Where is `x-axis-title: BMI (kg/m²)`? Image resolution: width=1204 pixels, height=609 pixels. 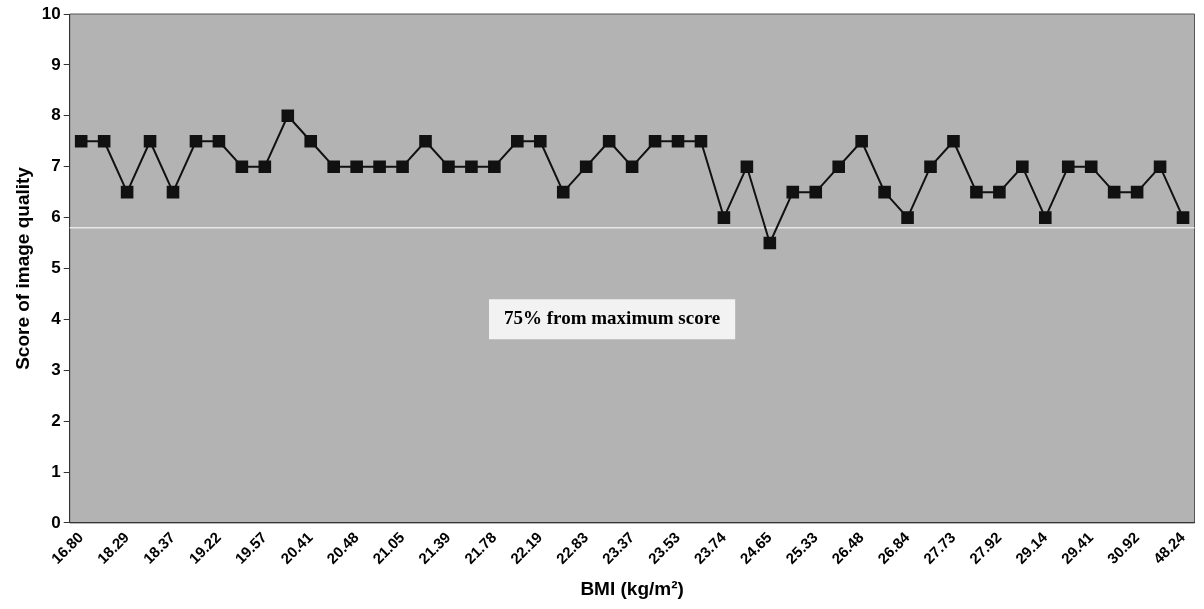 x-axis-title: BMI (kg/m²) is located at coordinates (632, 588).